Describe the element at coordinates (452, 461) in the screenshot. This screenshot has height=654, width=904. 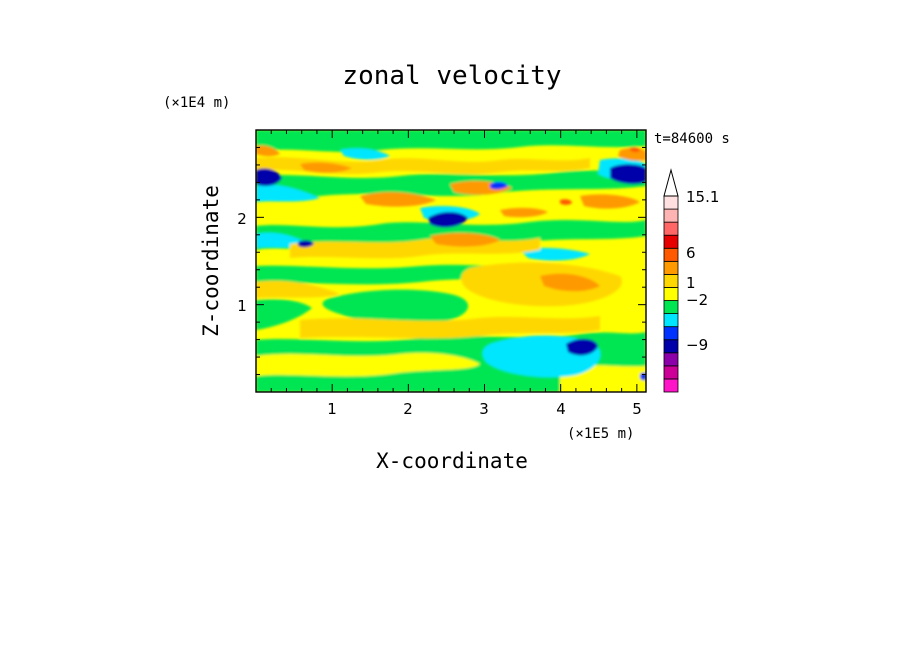
I see `x-axis-label: X-coordinate` at that location.